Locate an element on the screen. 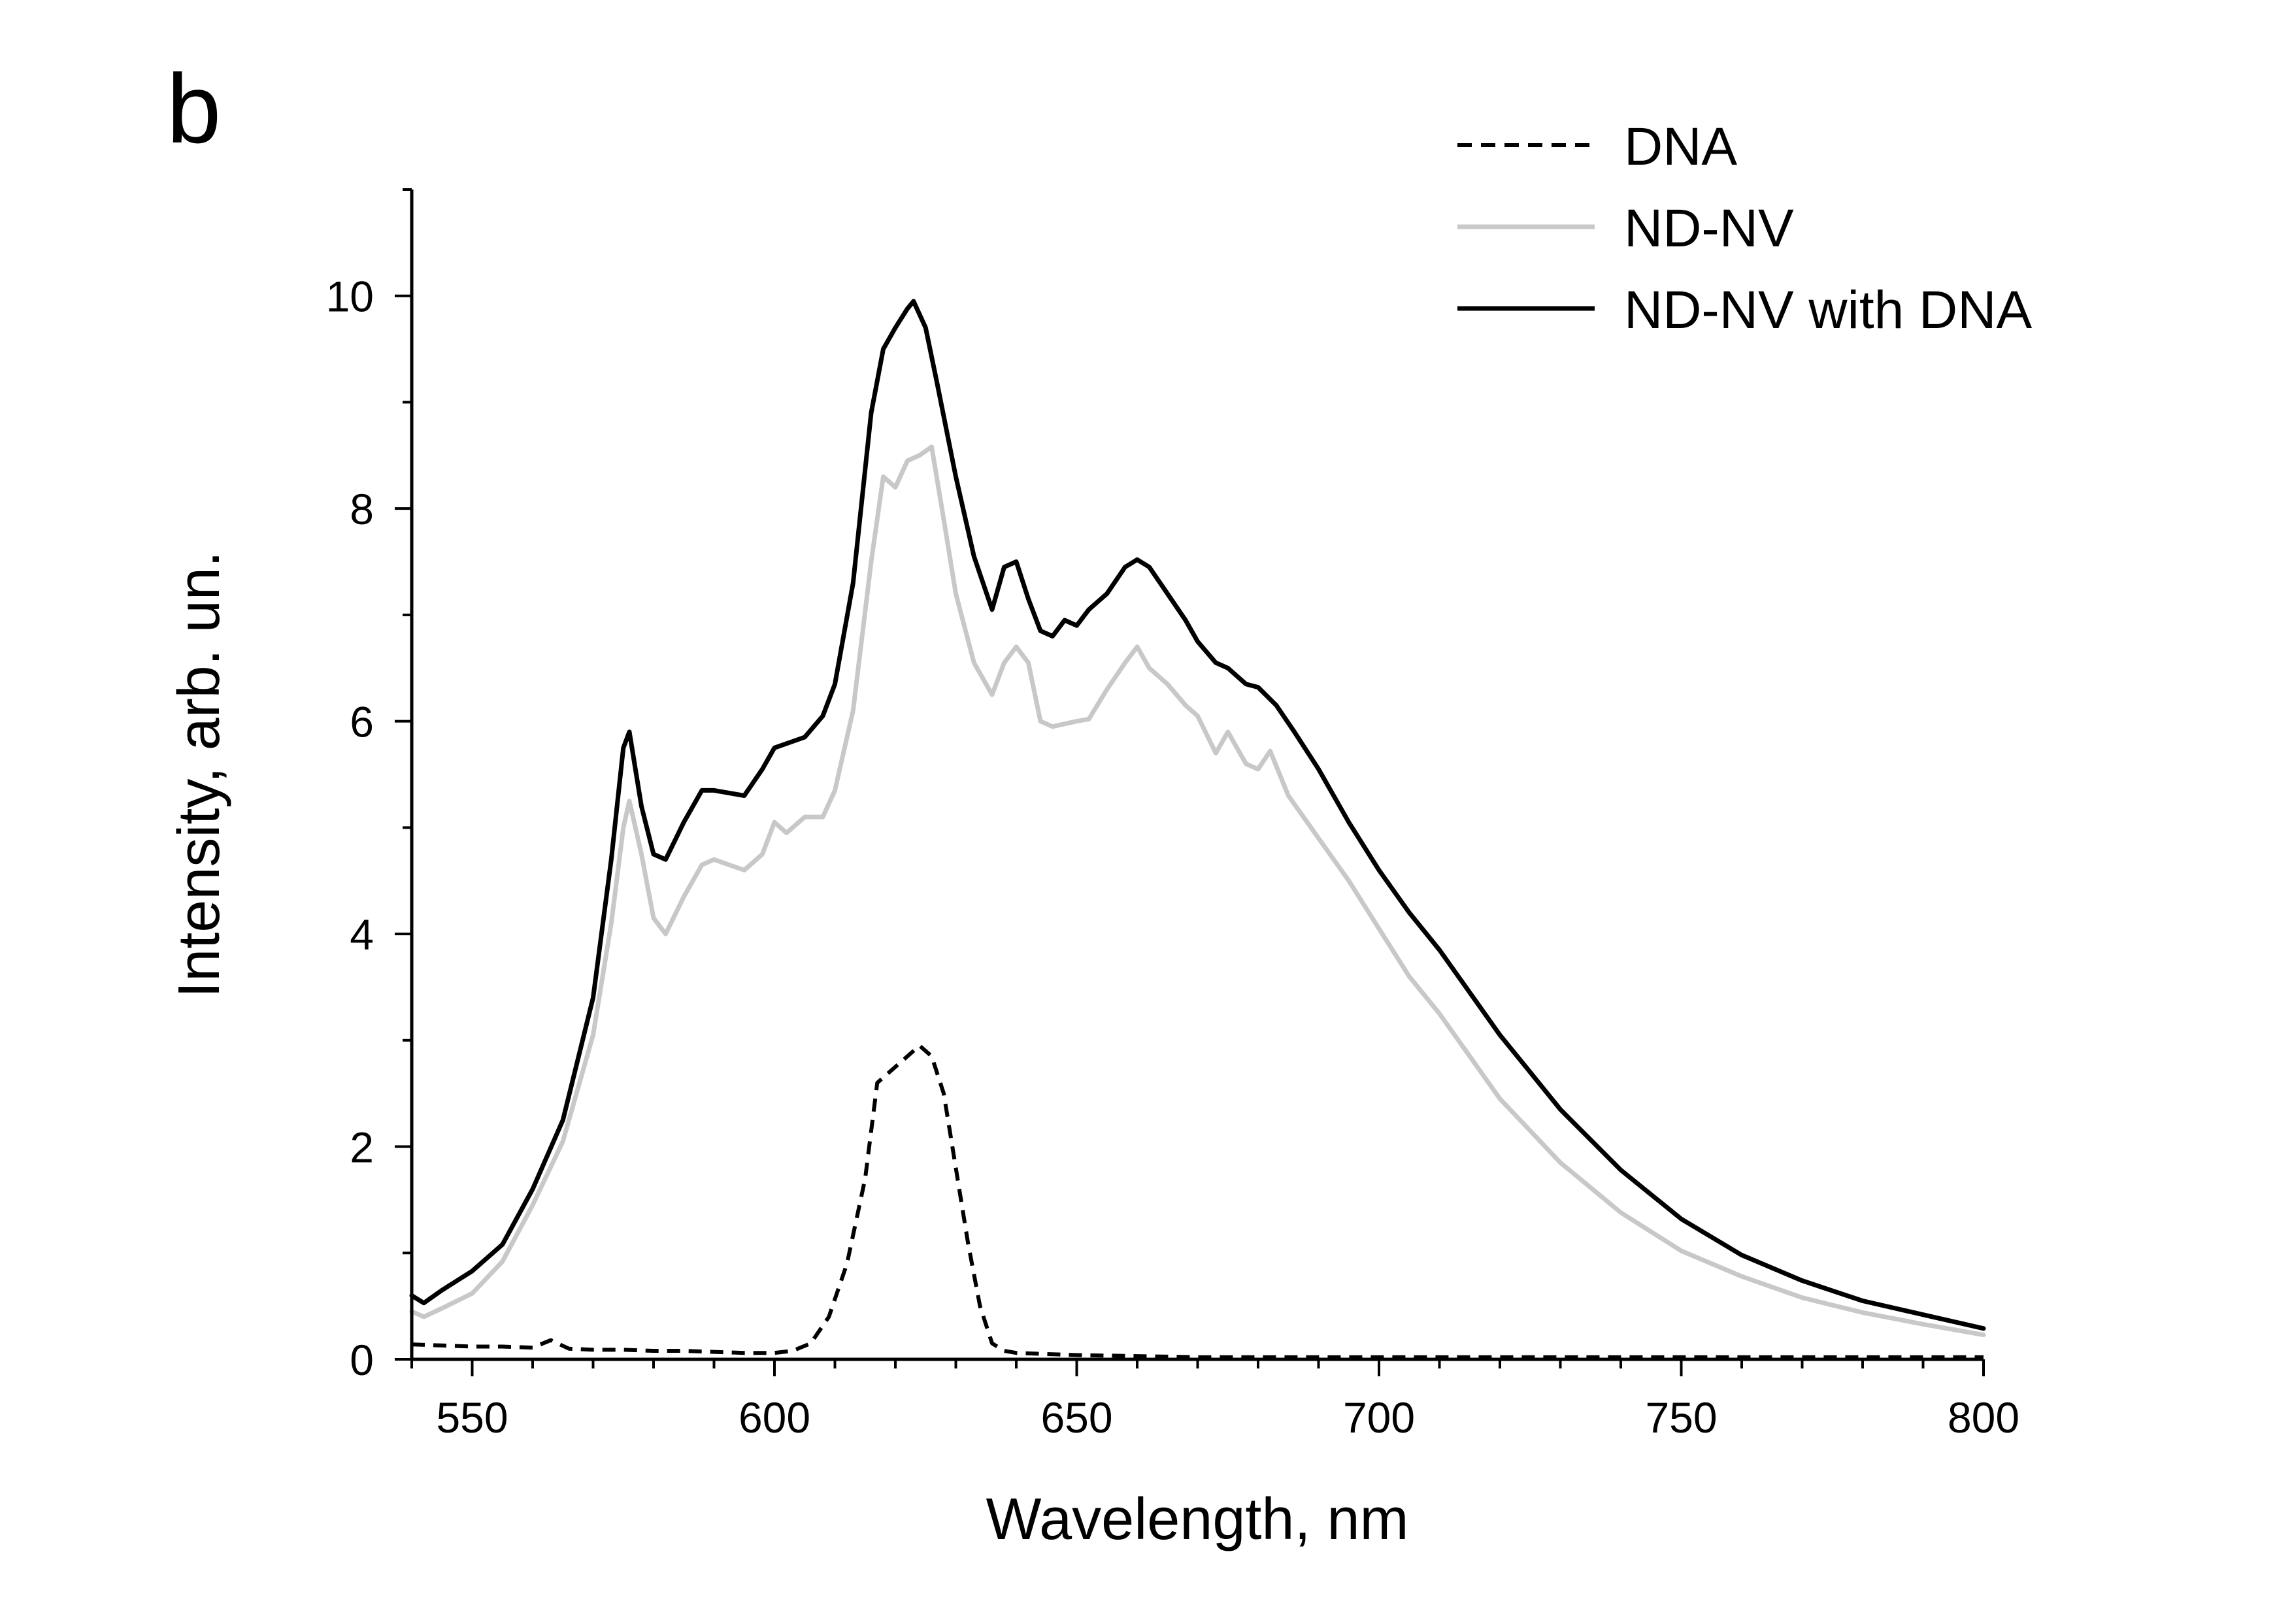  y-ticks: 0 2 4 6 8 10 is located at coordinates (369, 786).